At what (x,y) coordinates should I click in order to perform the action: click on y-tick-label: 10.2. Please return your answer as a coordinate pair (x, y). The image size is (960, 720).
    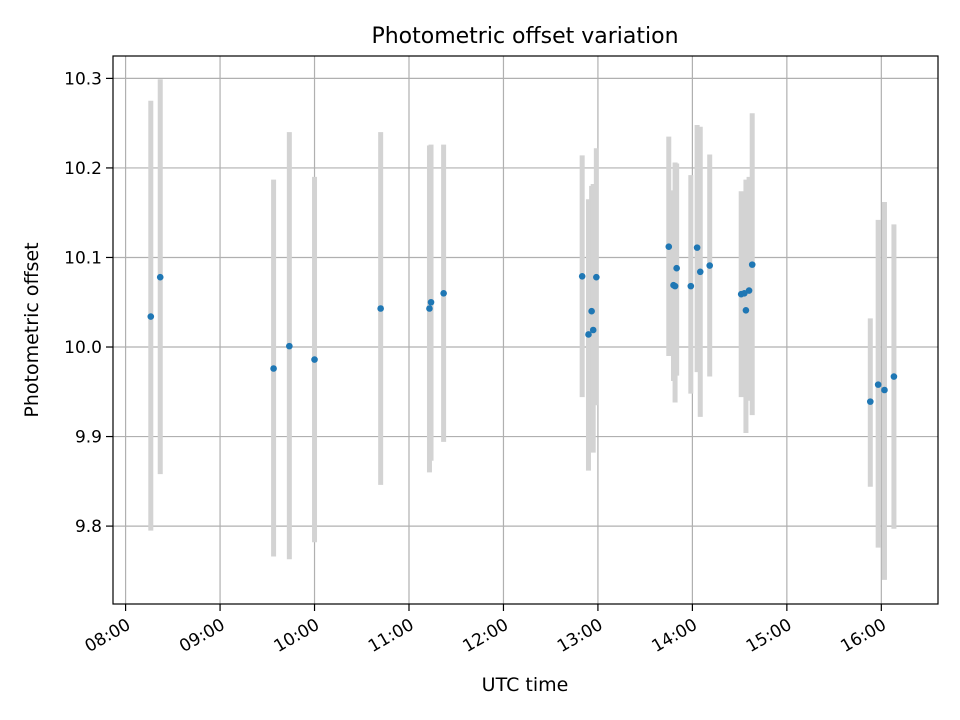
    Looking at the image, I should click on (83, 169).